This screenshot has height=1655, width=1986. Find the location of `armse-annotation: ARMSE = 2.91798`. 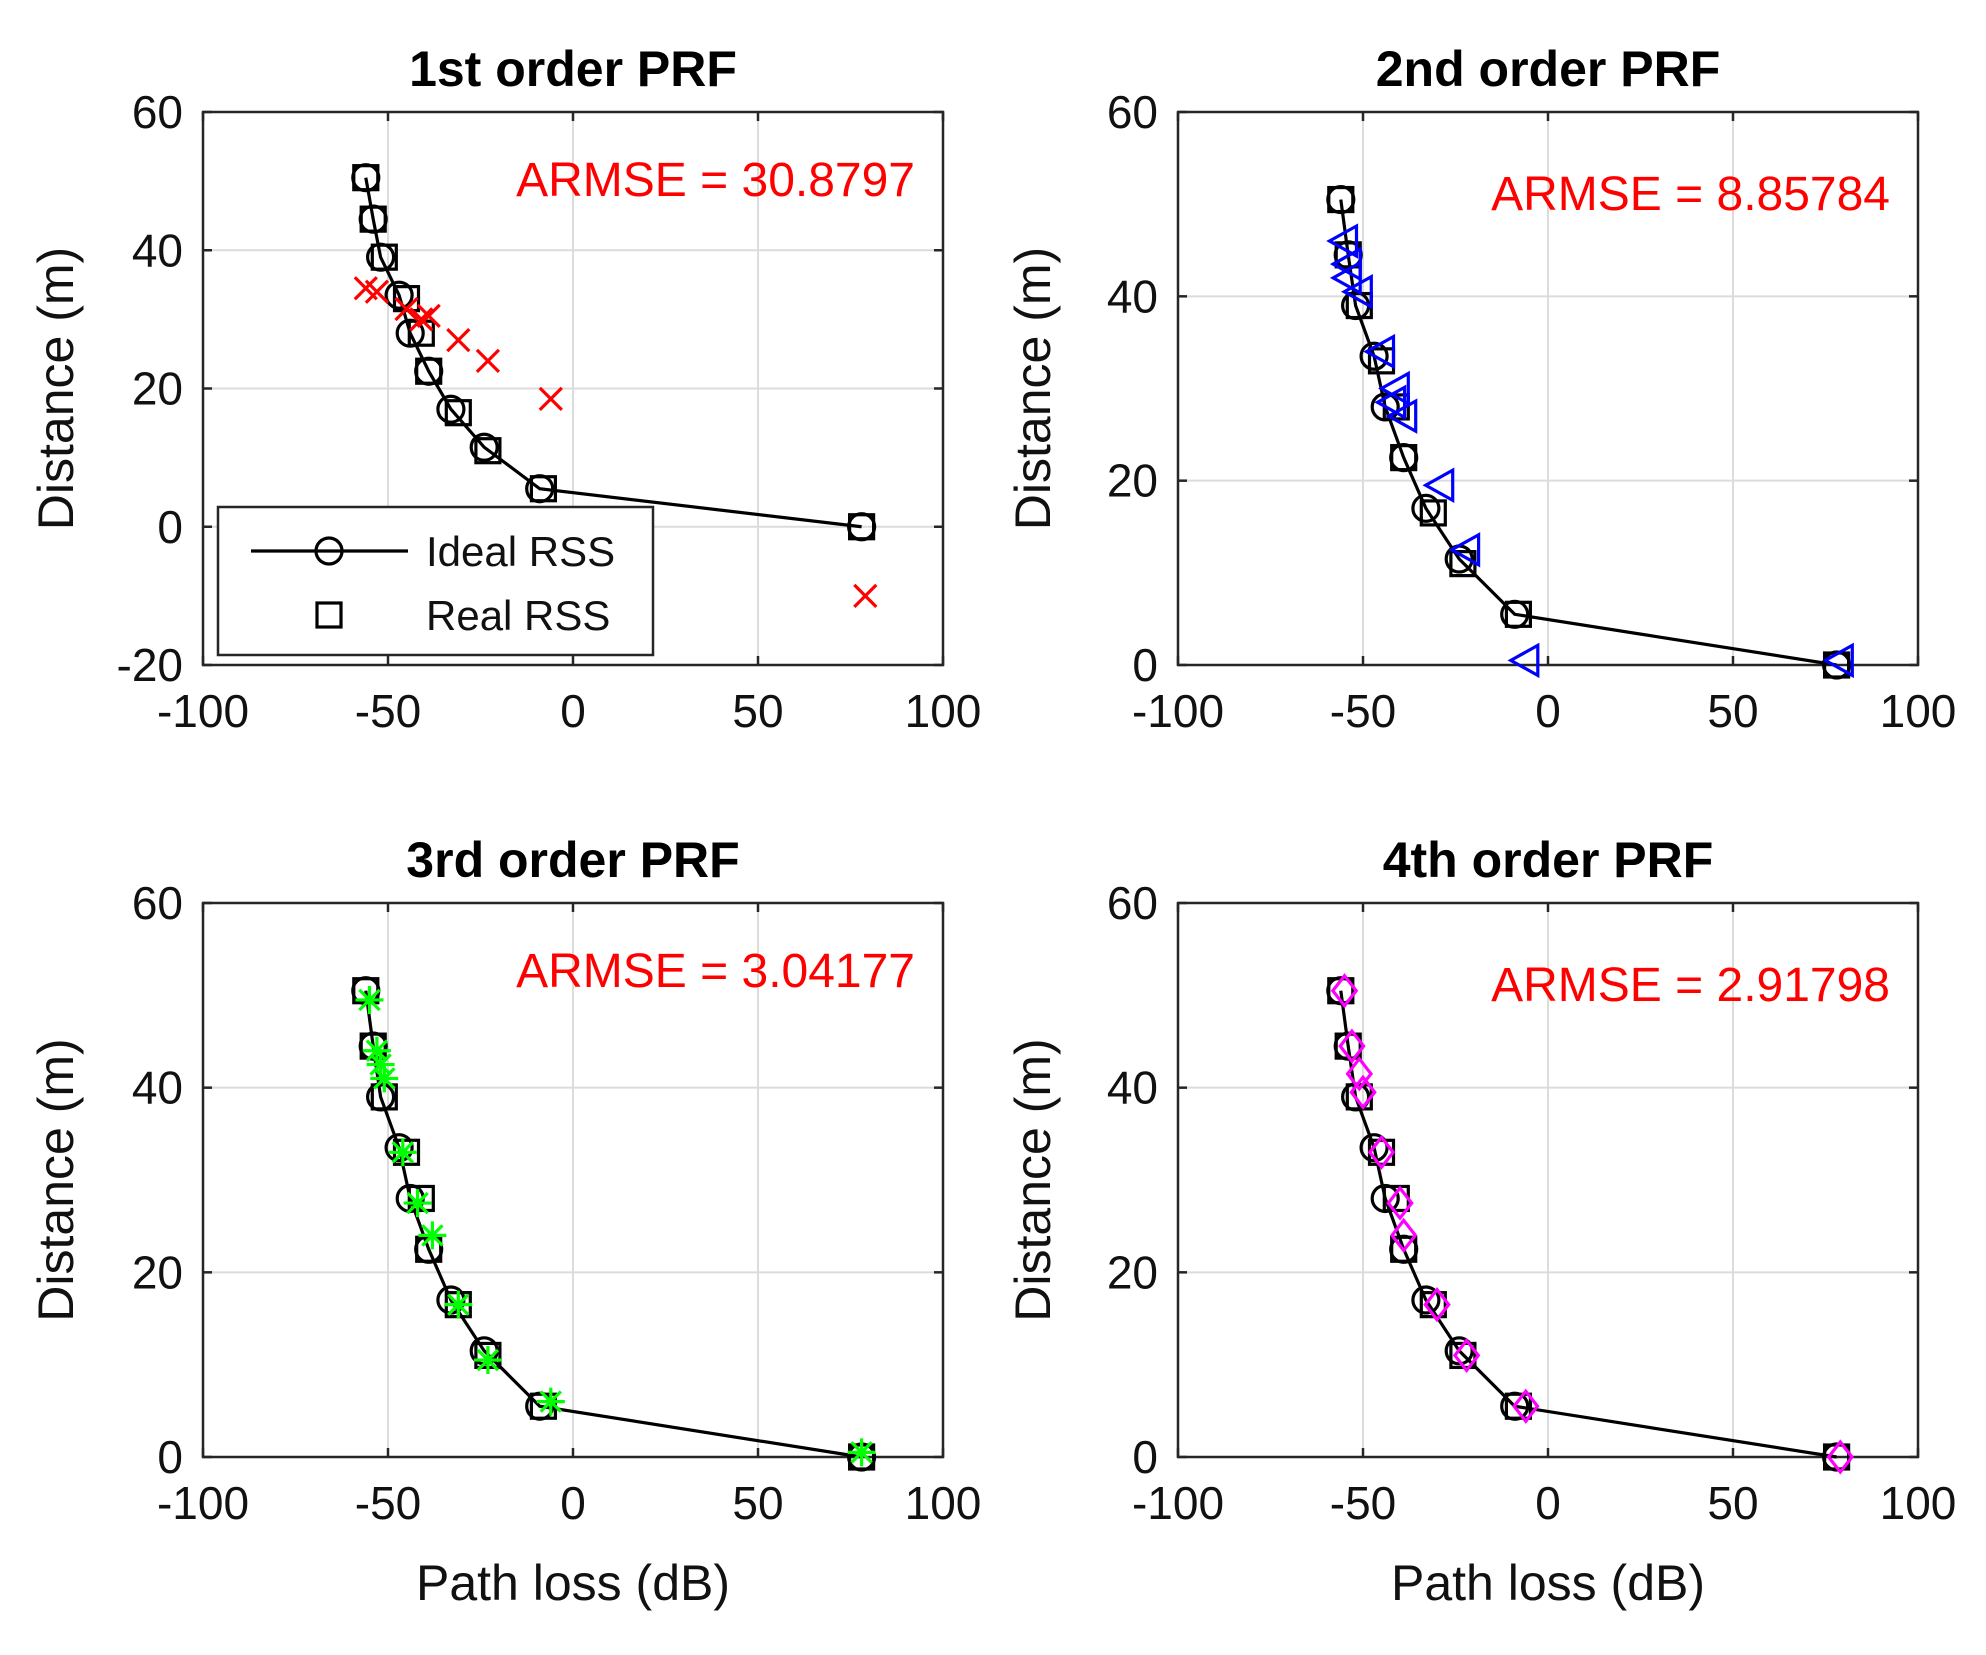

armse-annotation: ARMSE = 2.91798 is located at coordinates (1690, 985).